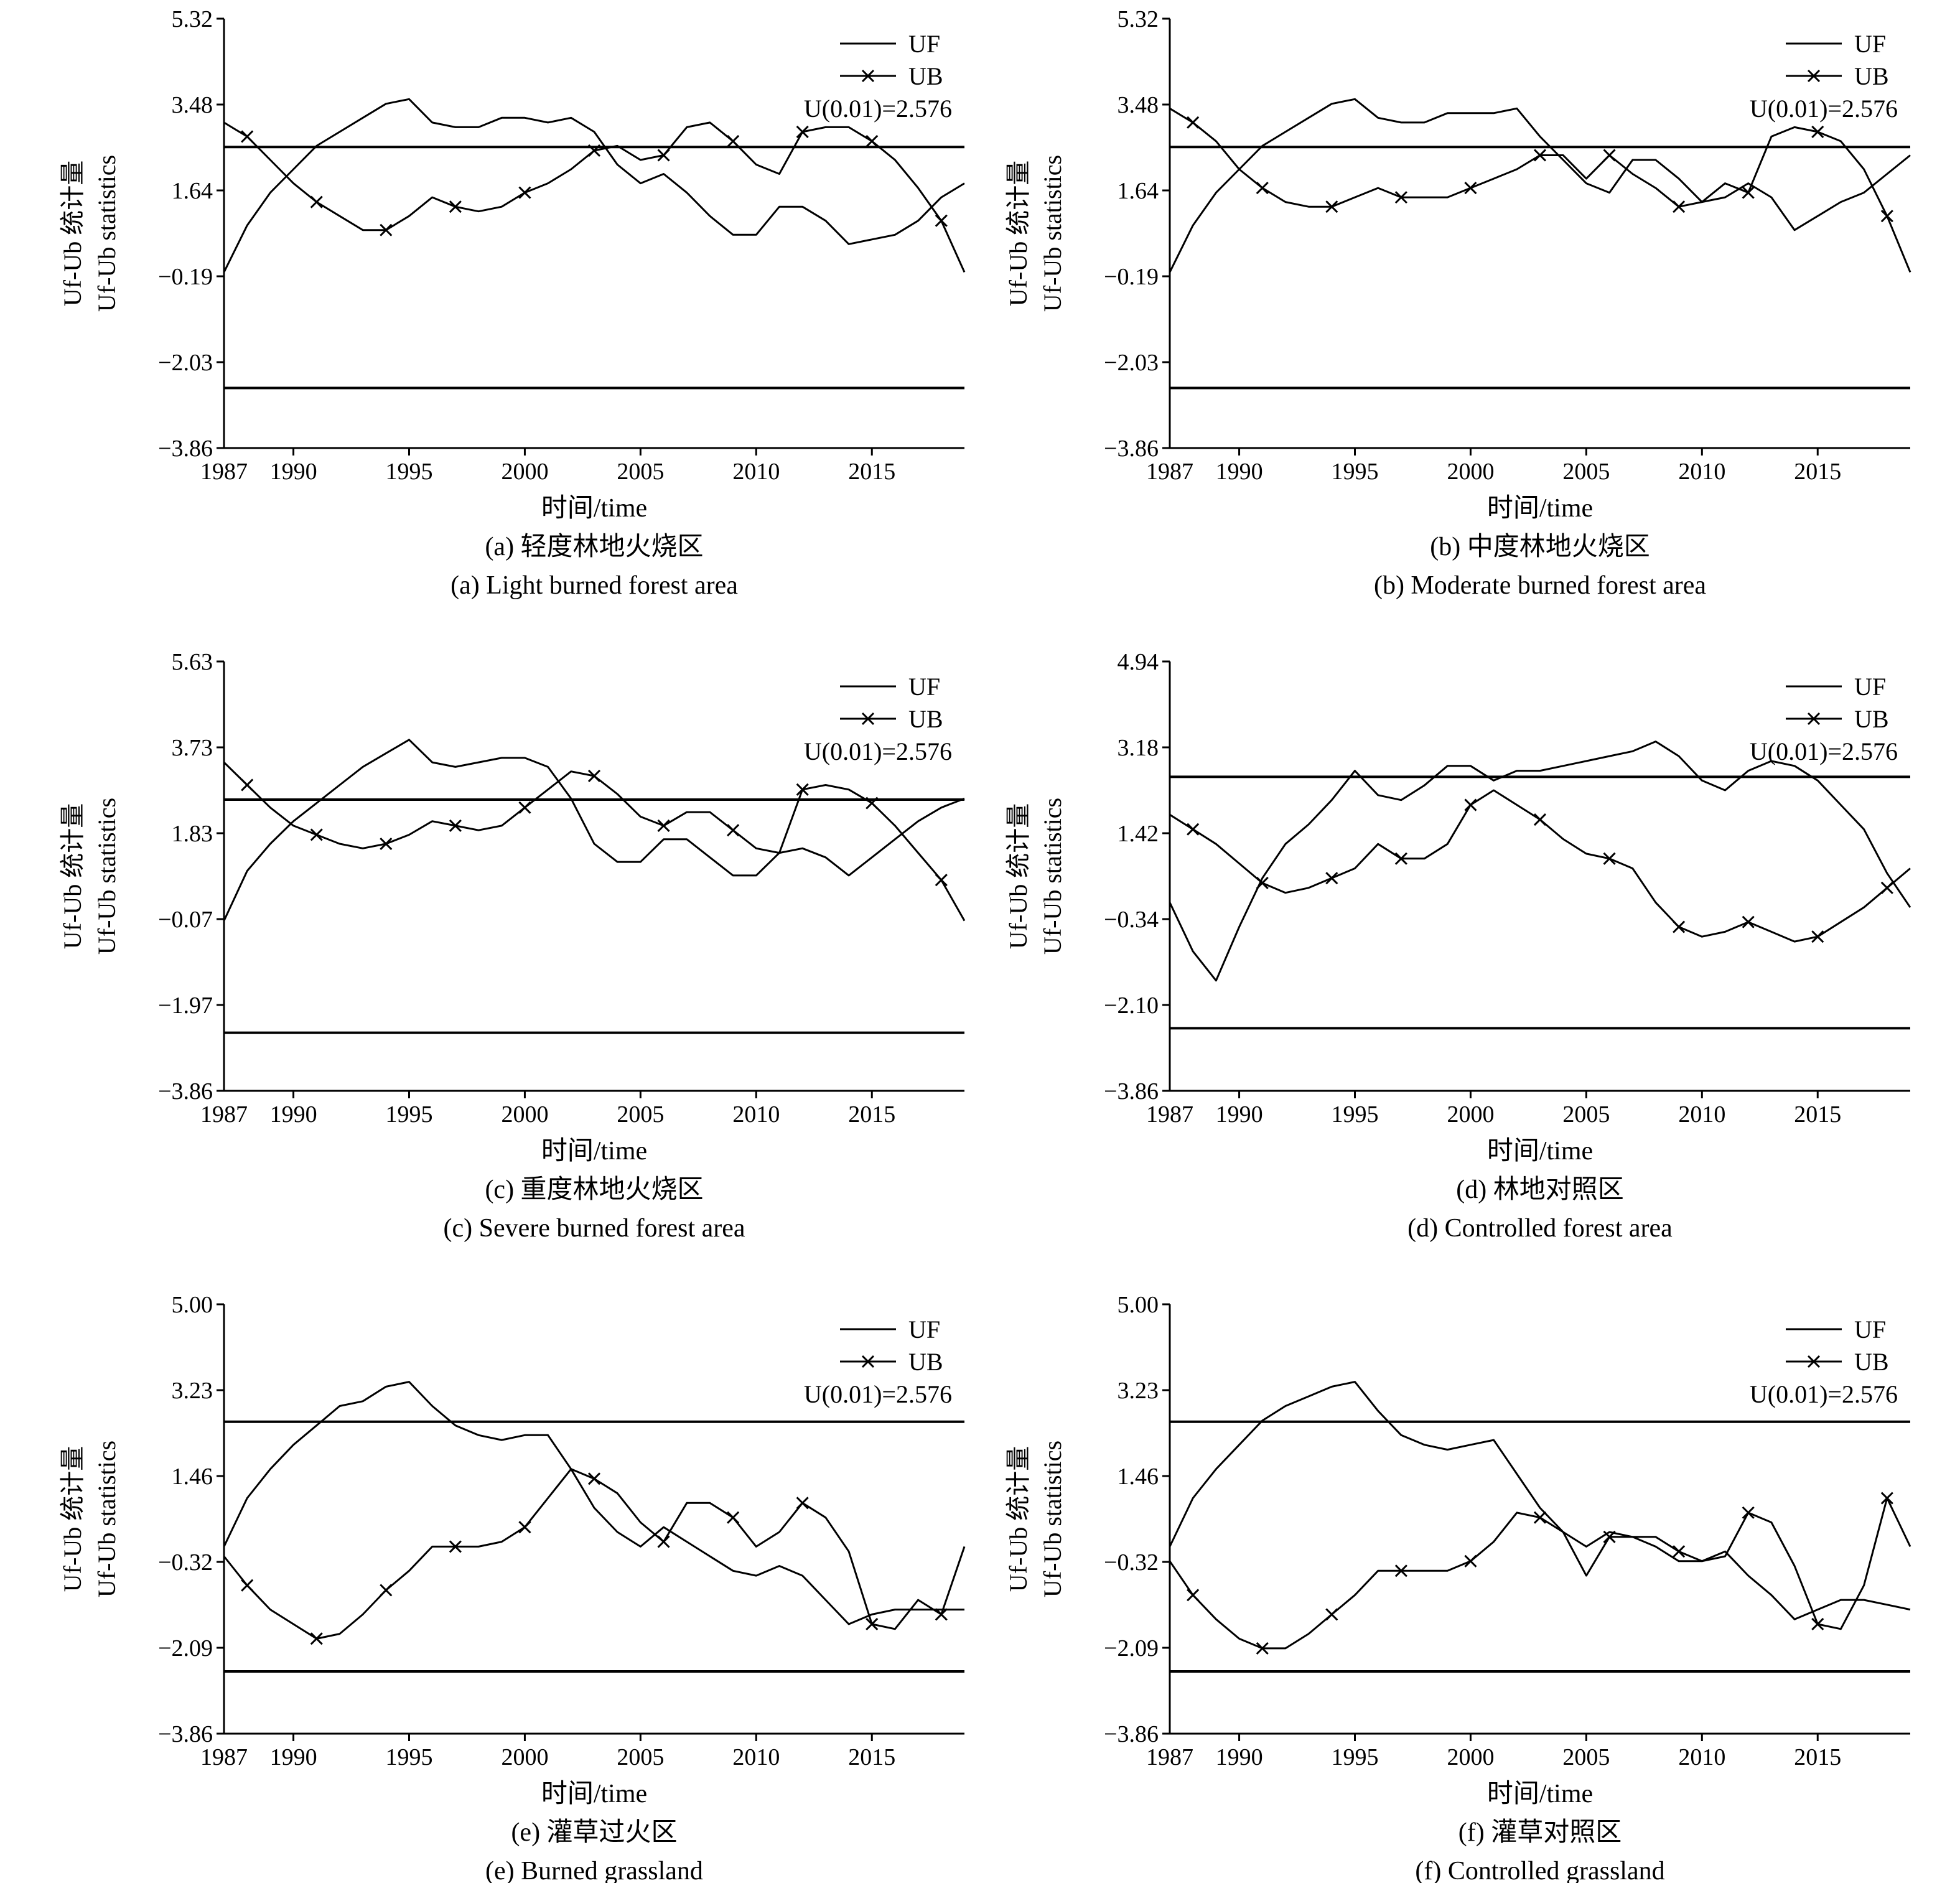 The image size is (1960, 1883). I want to click on y-axis-label-en: Uf-Ub statistics, so click(107, 876).